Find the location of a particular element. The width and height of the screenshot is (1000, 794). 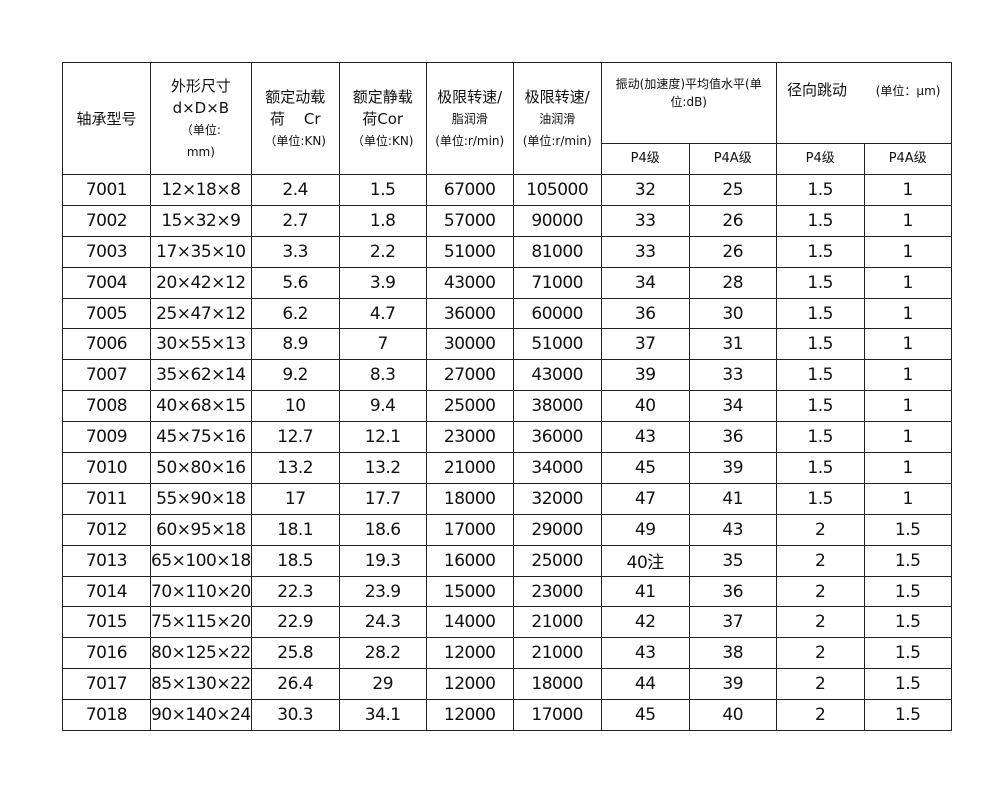

cell-speed-grease: 16000 is located at coordinates (469, 560).